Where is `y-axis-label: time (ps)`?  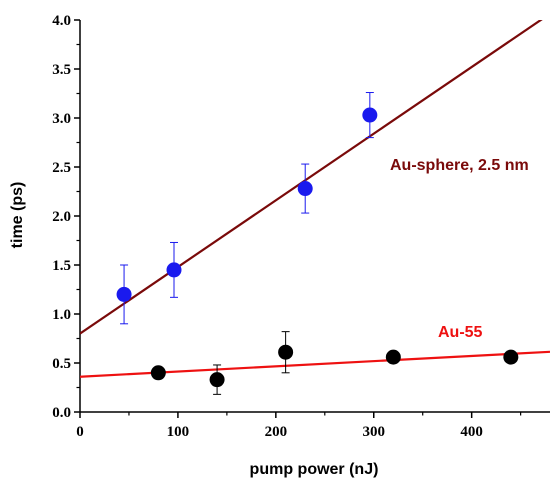
y-axis-label: time (ps) is located at coordinates (17, 215).